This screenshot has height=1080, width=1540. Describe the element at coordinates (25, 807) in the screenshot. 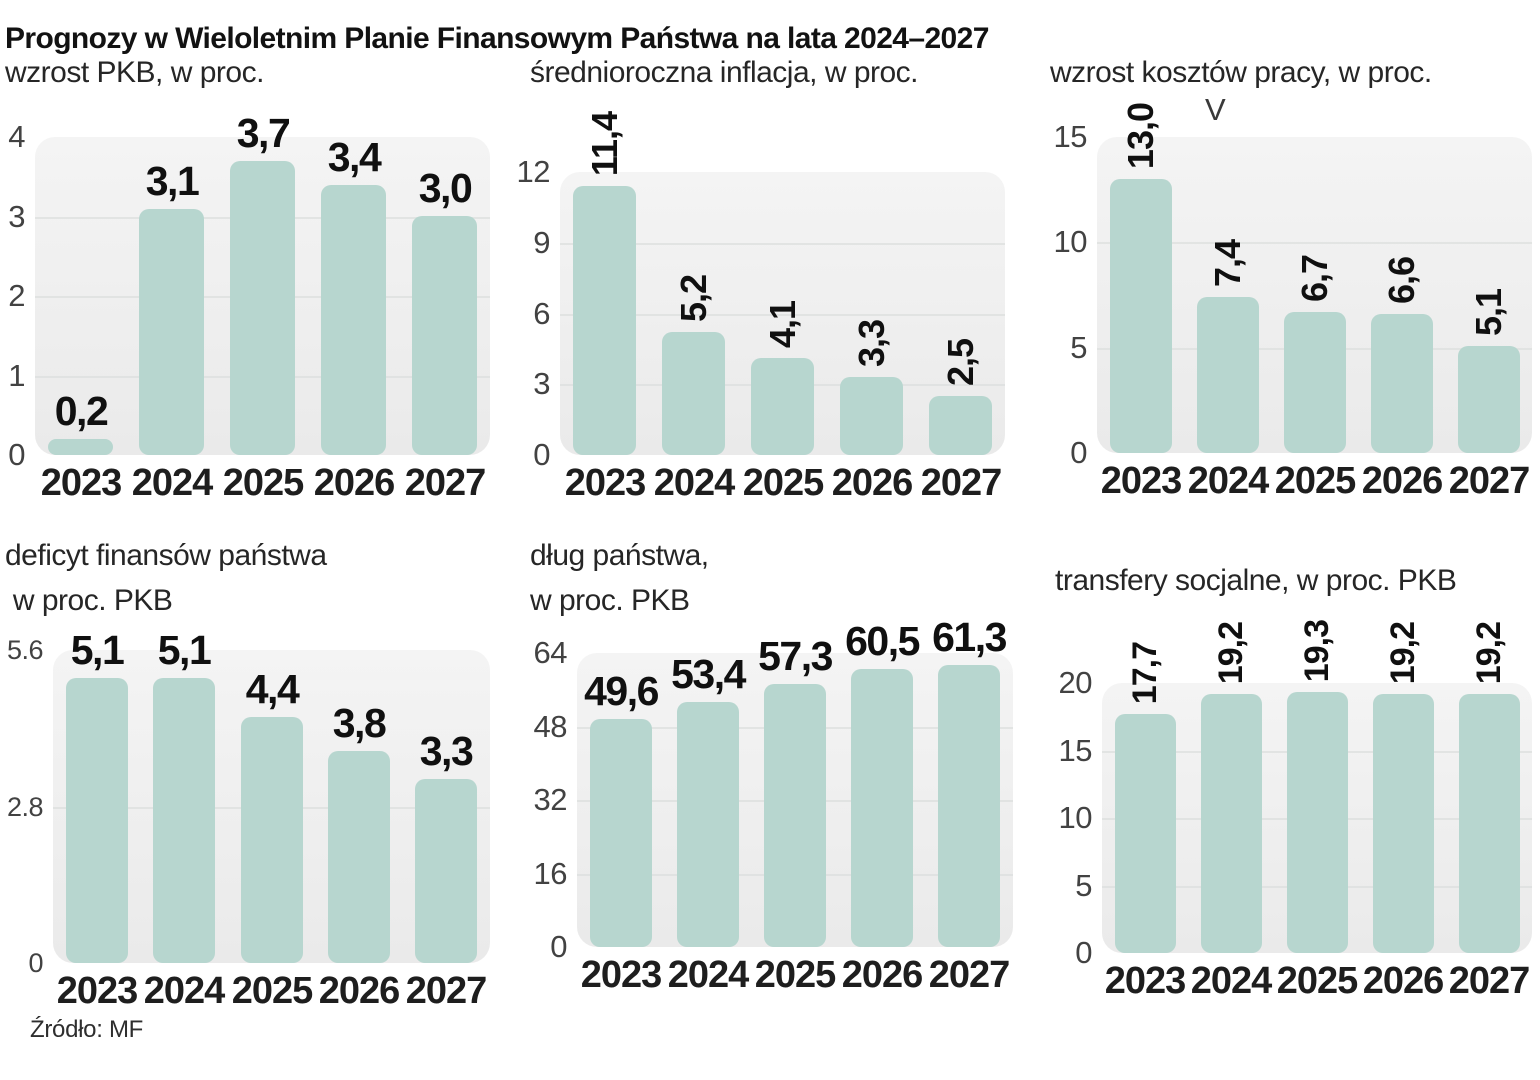

I see `y-tick-label: 2.8` at that location.